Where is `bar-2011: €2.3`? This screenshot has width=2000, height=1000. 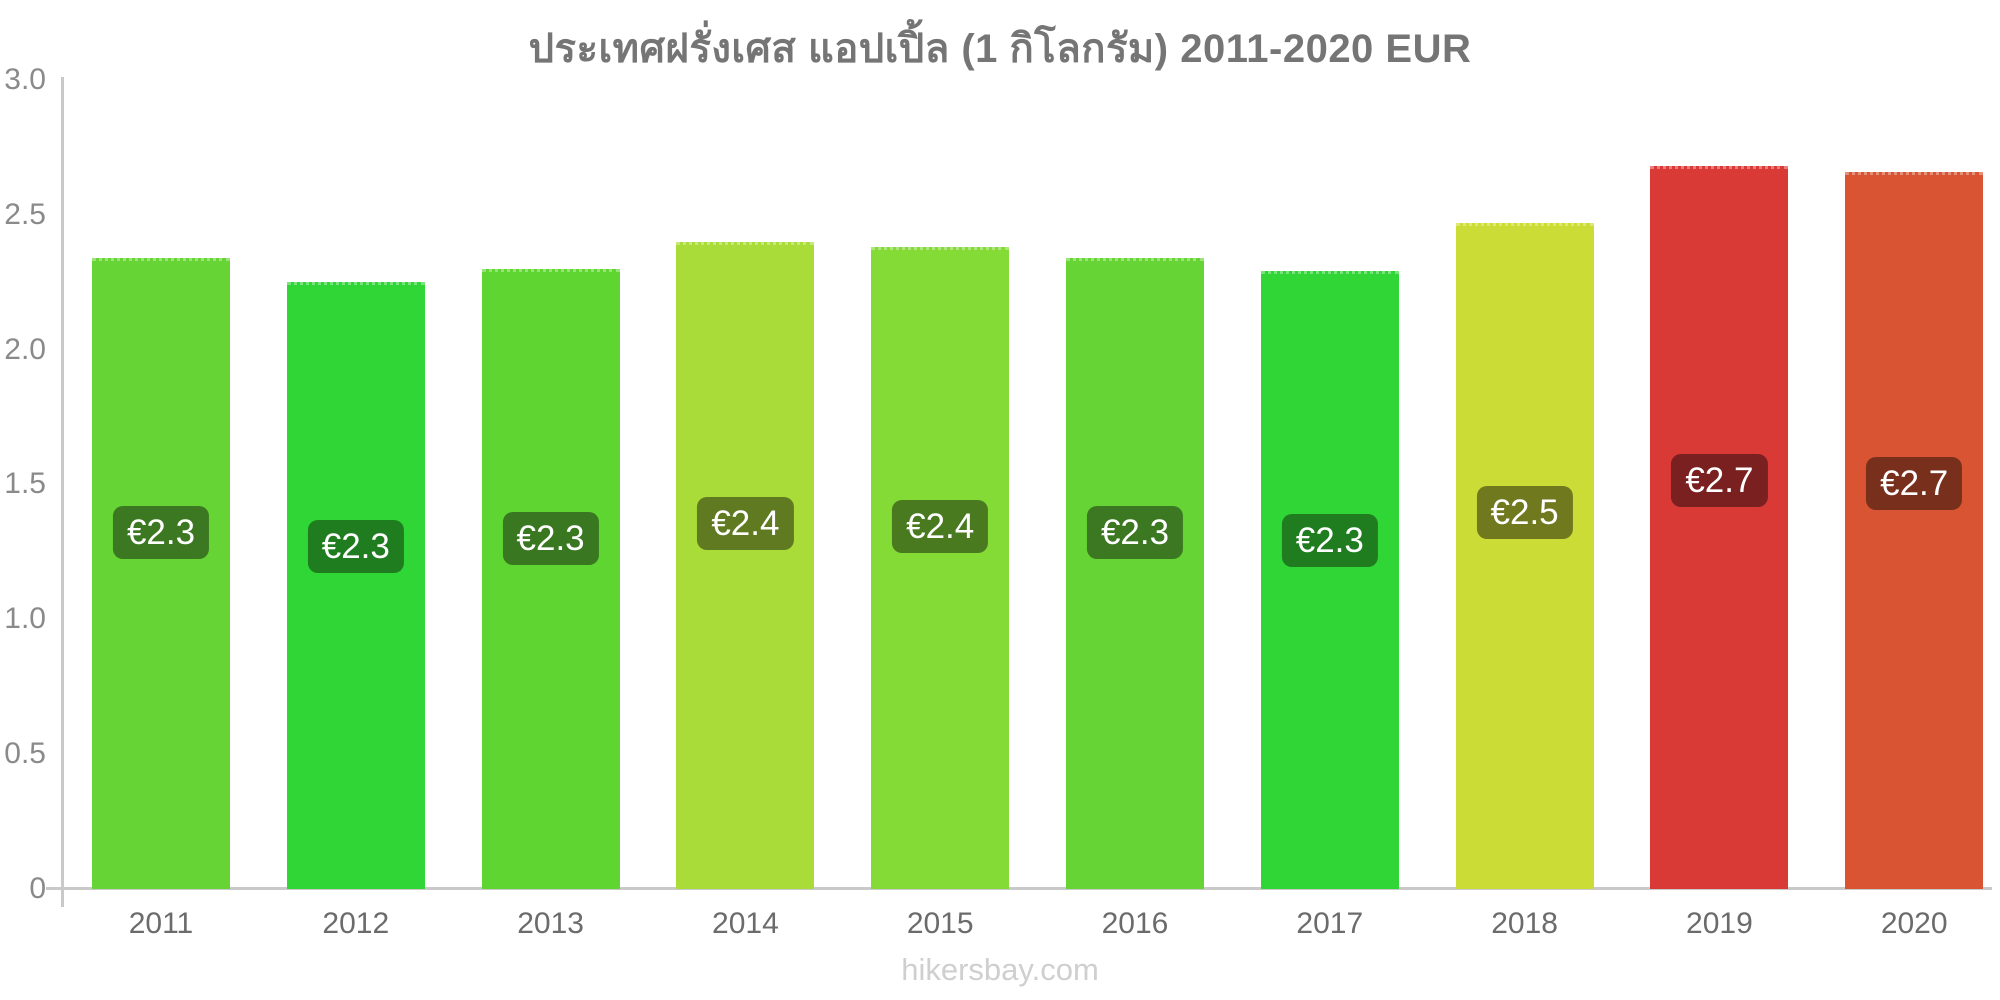
bar-2011: €2.3 is located at coordinates (161, 573).